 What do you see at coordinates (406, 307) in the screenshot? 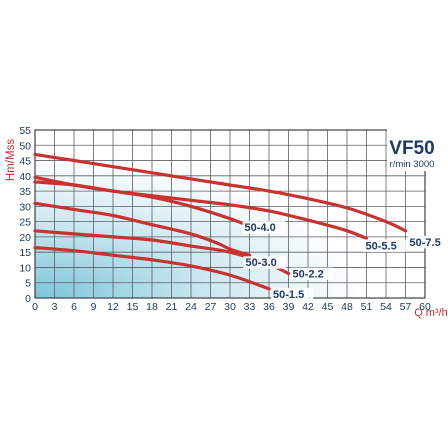
I see `x-tick-label: 57` at bounding box center [406, 307].